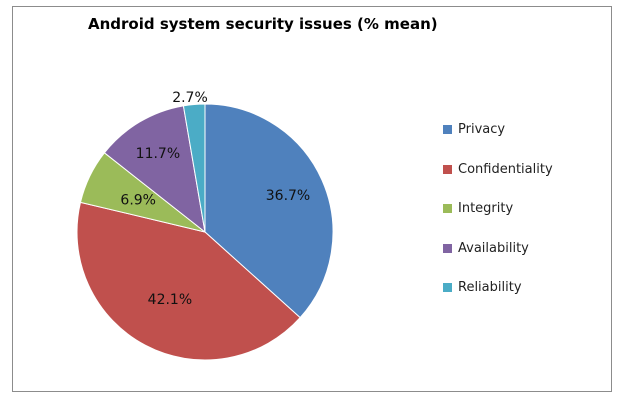 This screenshot has height=397, width=618. I want to click on legend-label: Confidentiality, so click(505, 169).